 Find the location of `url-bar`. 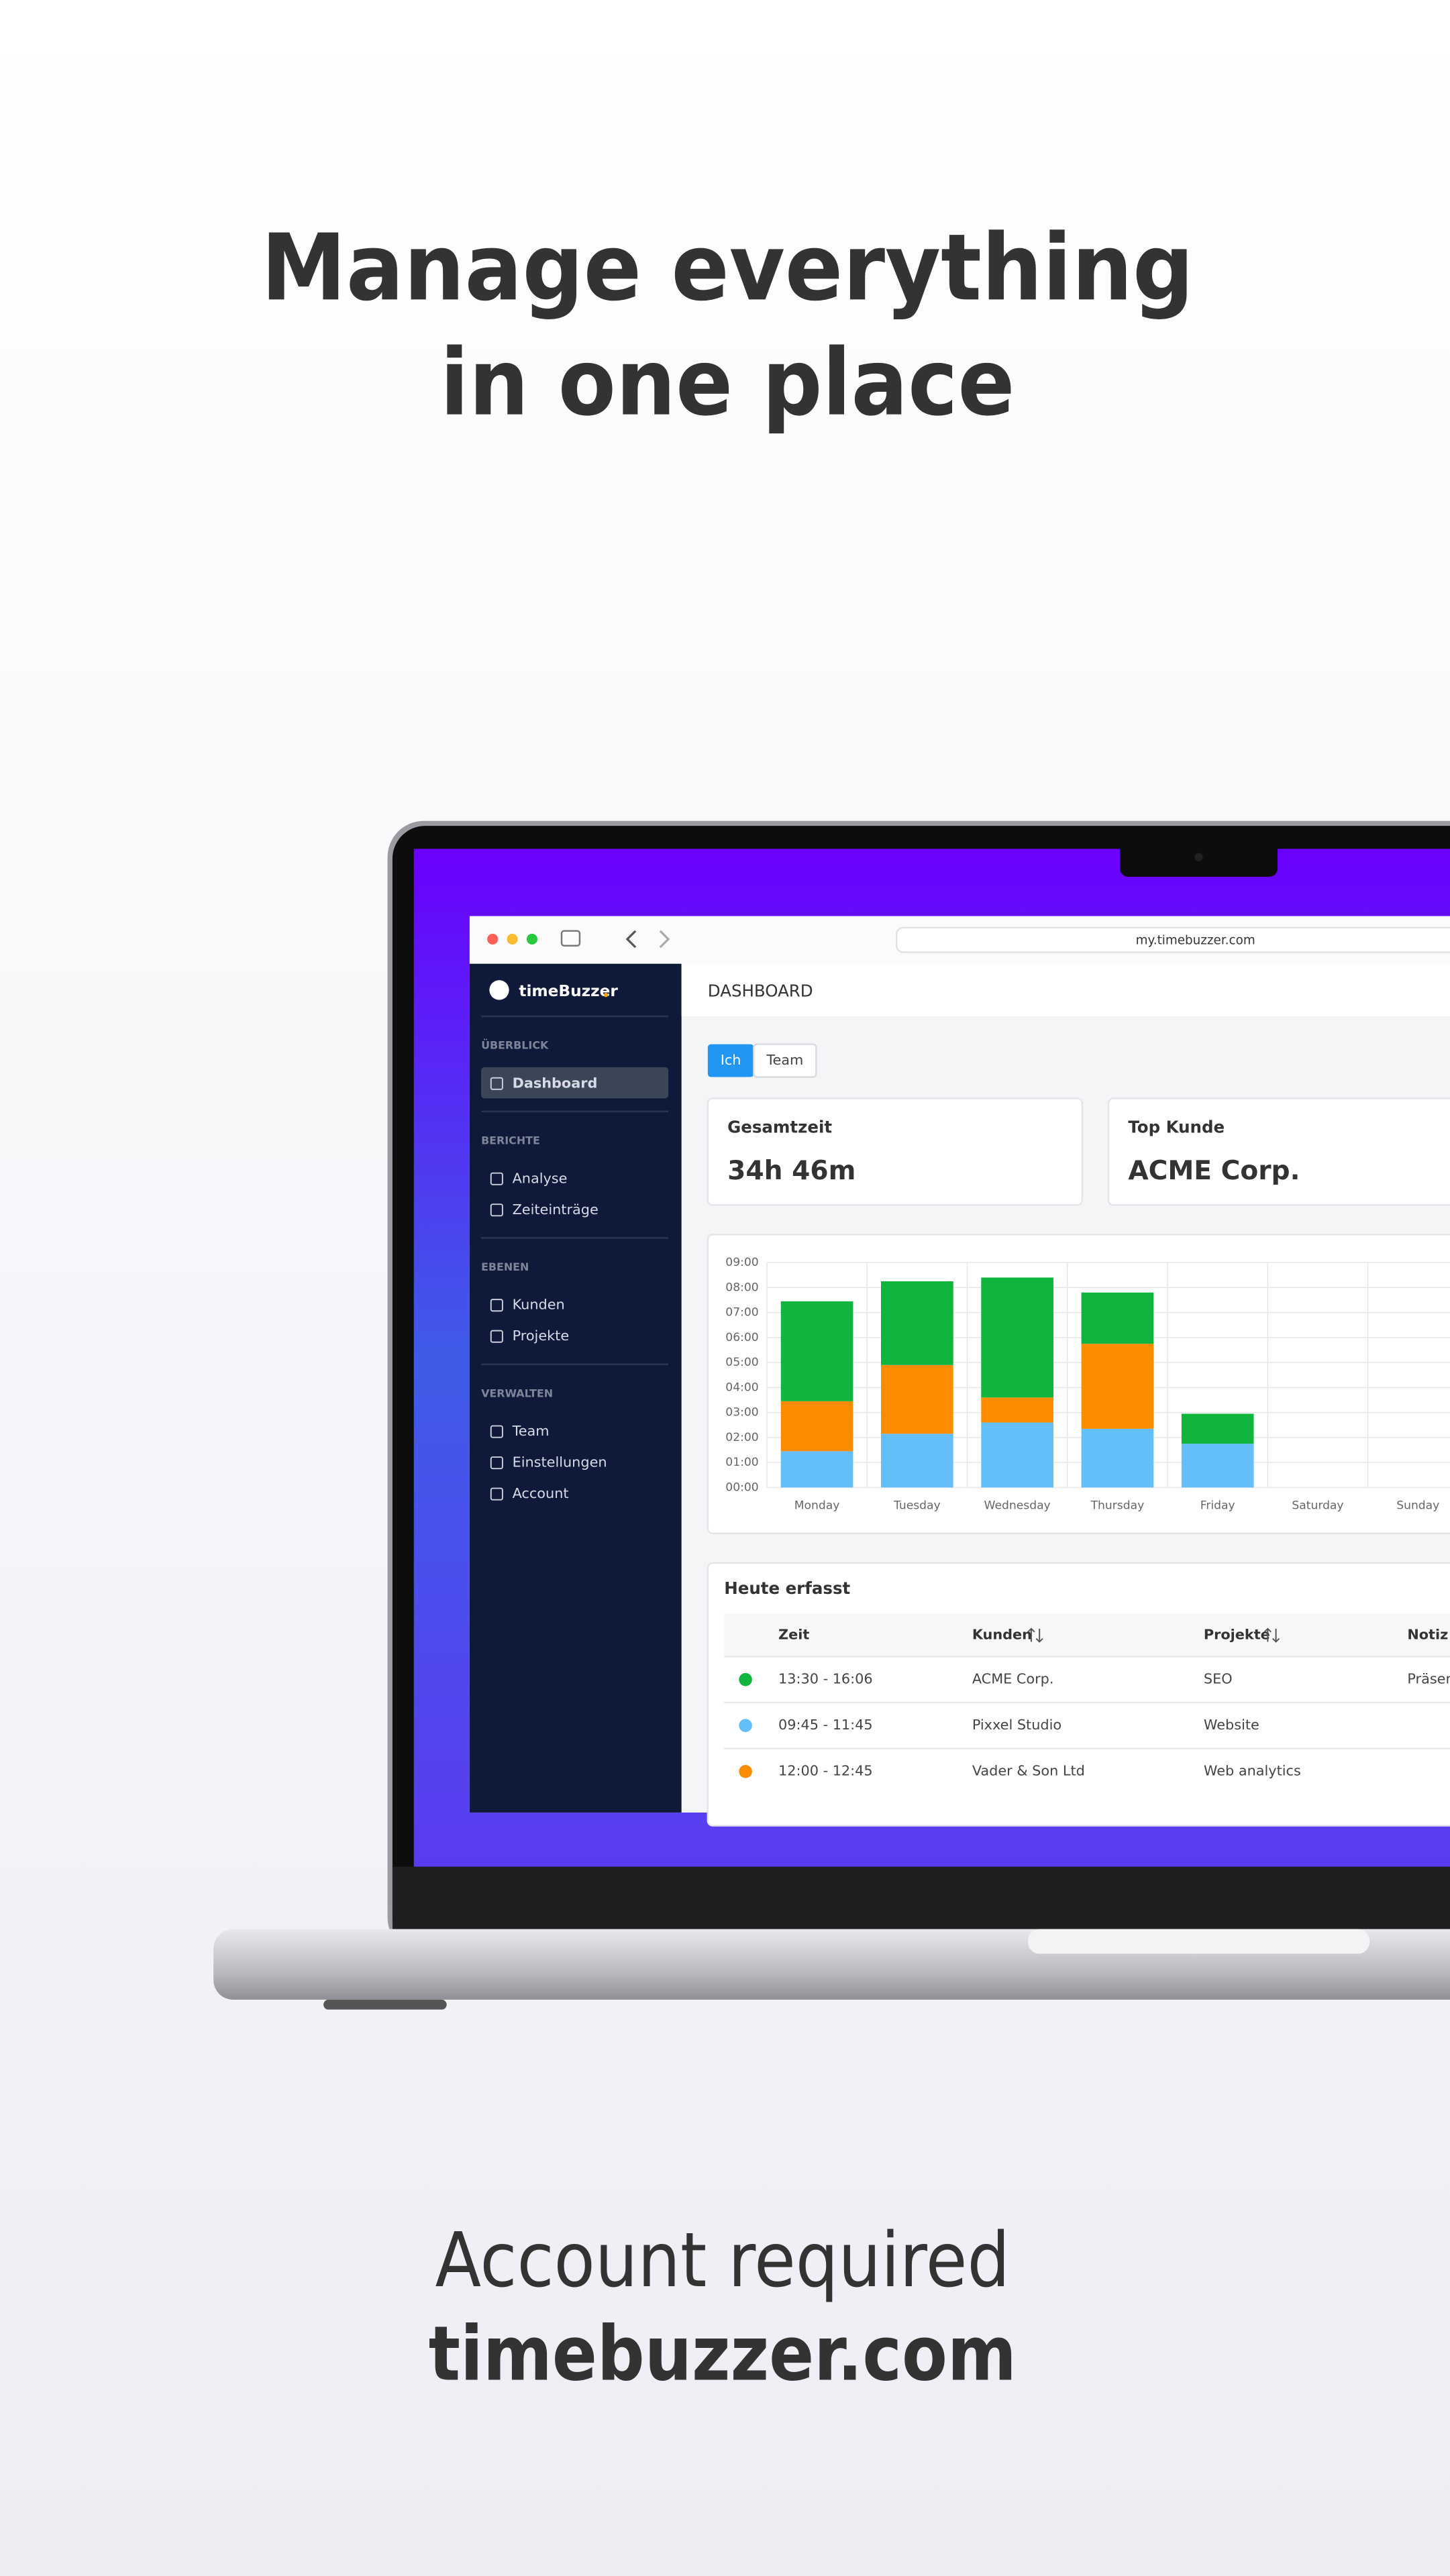

url-bar is located at coordinates (1173, 939).